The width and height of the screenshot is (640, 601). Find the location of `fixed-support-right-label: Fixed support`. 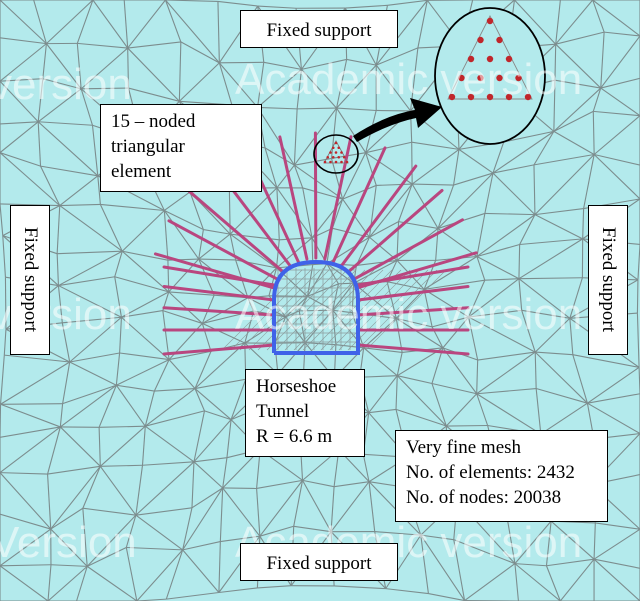

fixed-support-right-label: Fixed support is located at coordinates (608, 280).